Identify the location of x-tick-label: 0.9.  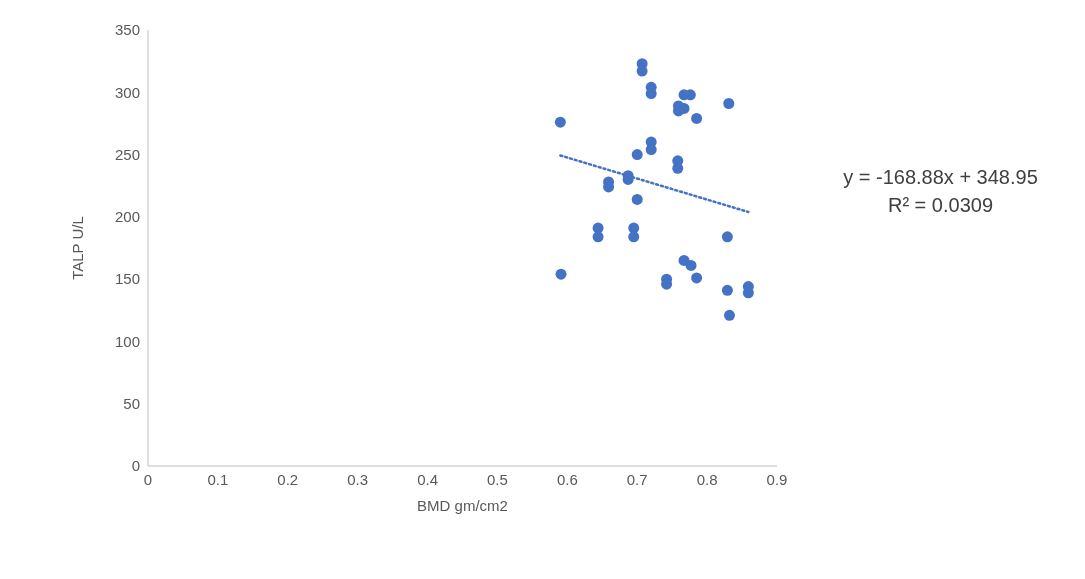
(777, 479).